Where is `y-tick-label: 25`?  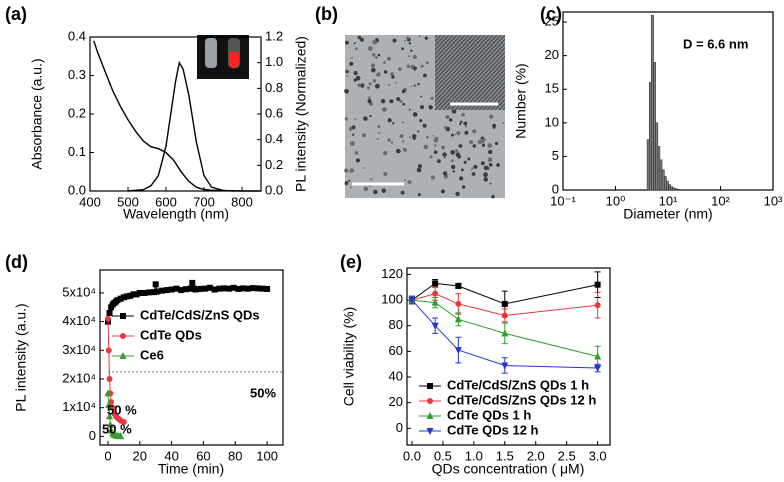
y-tick-label: 25 is located at coordinates (552, 21).